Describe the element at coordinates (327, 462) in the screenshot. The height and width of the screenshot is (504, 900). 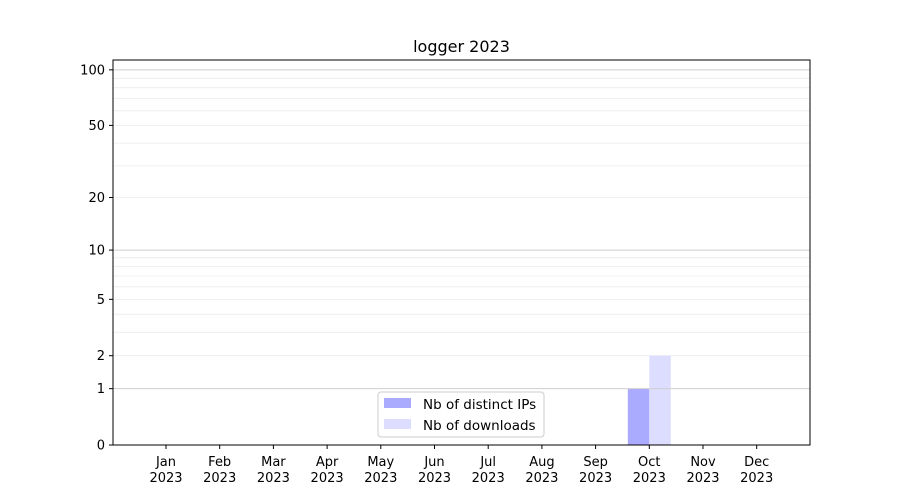
I see `x-tick-label: Apr` at that location.